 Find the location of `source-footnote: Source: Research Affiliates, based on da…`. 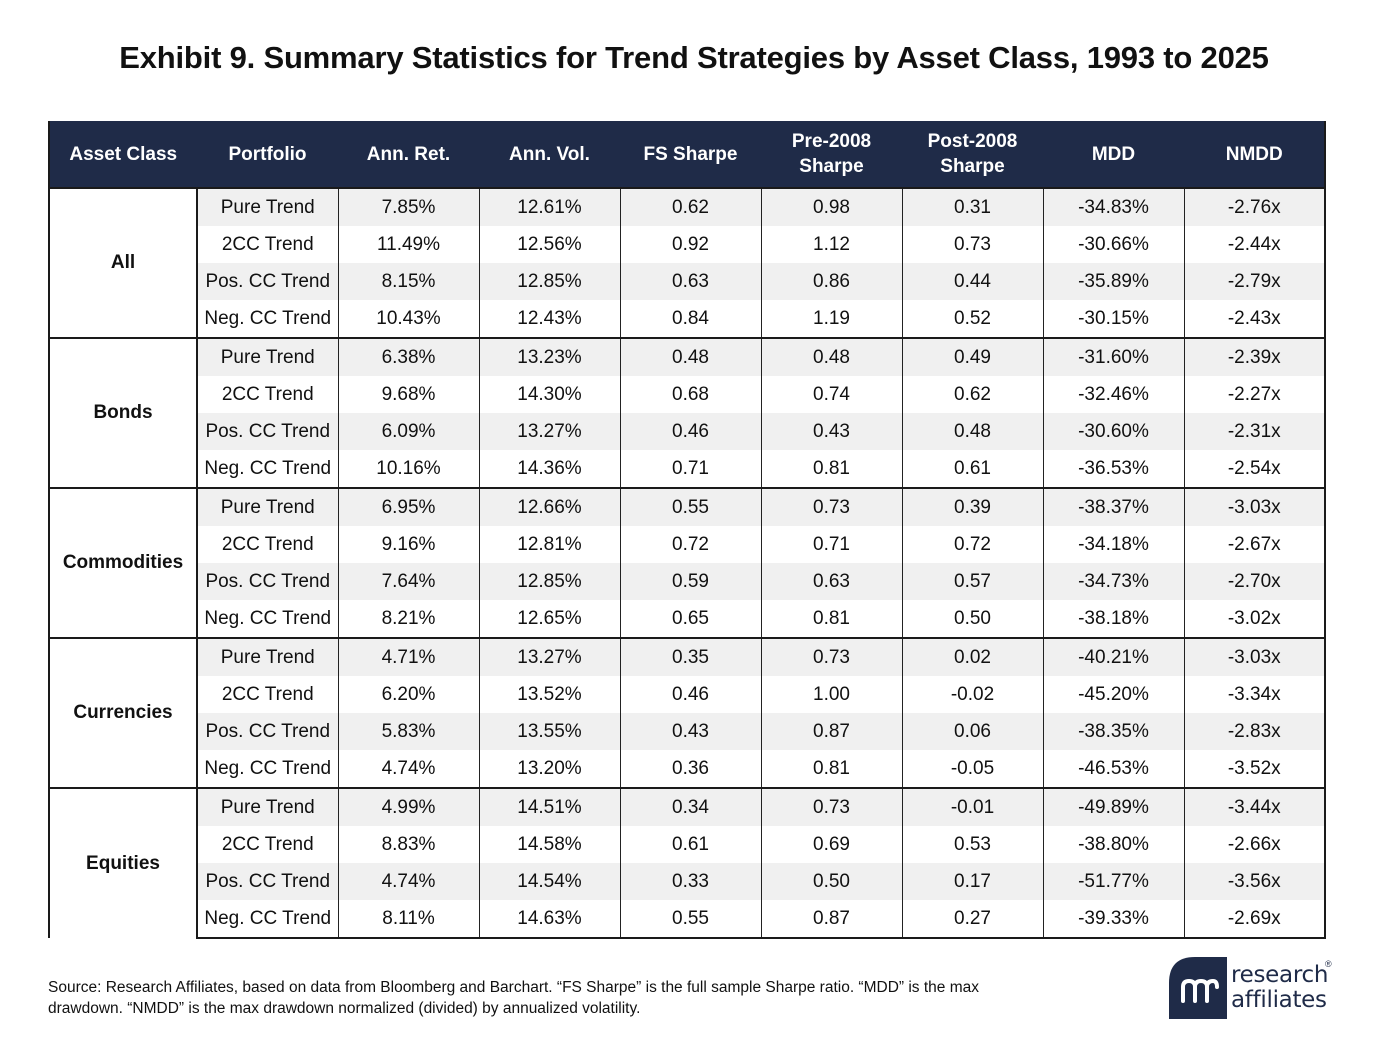

source-footnote: Source: Research Affiliates, based on da… is located at coordinates (513, 998).